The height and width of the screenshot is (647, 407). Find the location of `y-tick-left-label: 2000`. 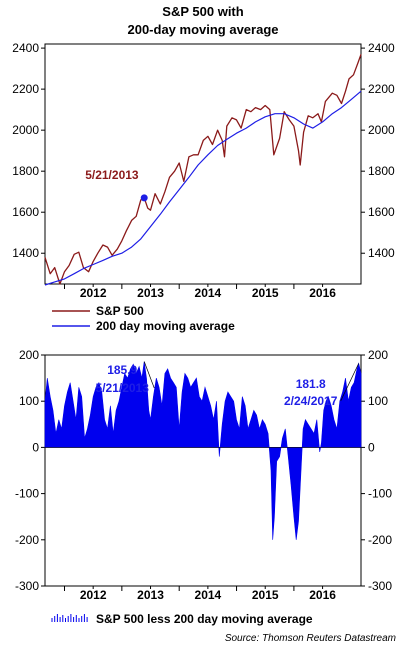

y-tick-left-label: 2000 is located at coordinates (25, 130).